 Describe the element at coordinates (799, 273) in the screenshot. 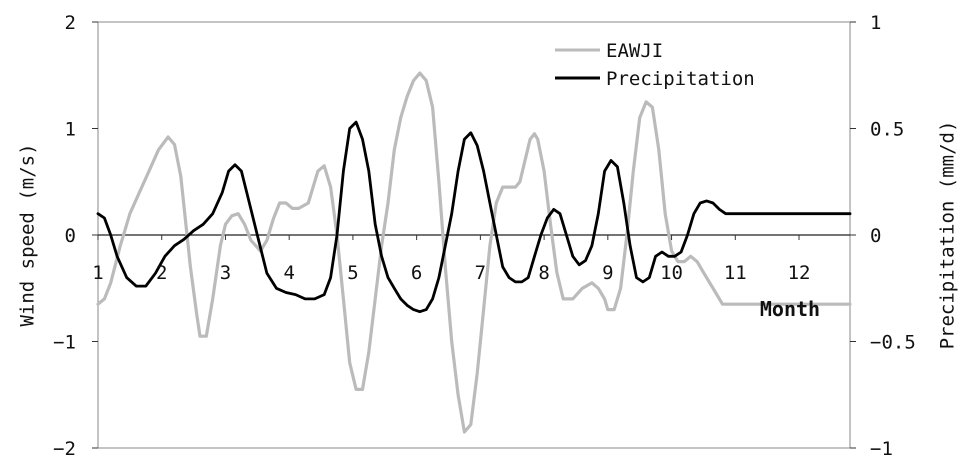

I see `x-tick-label: 12` at that location.